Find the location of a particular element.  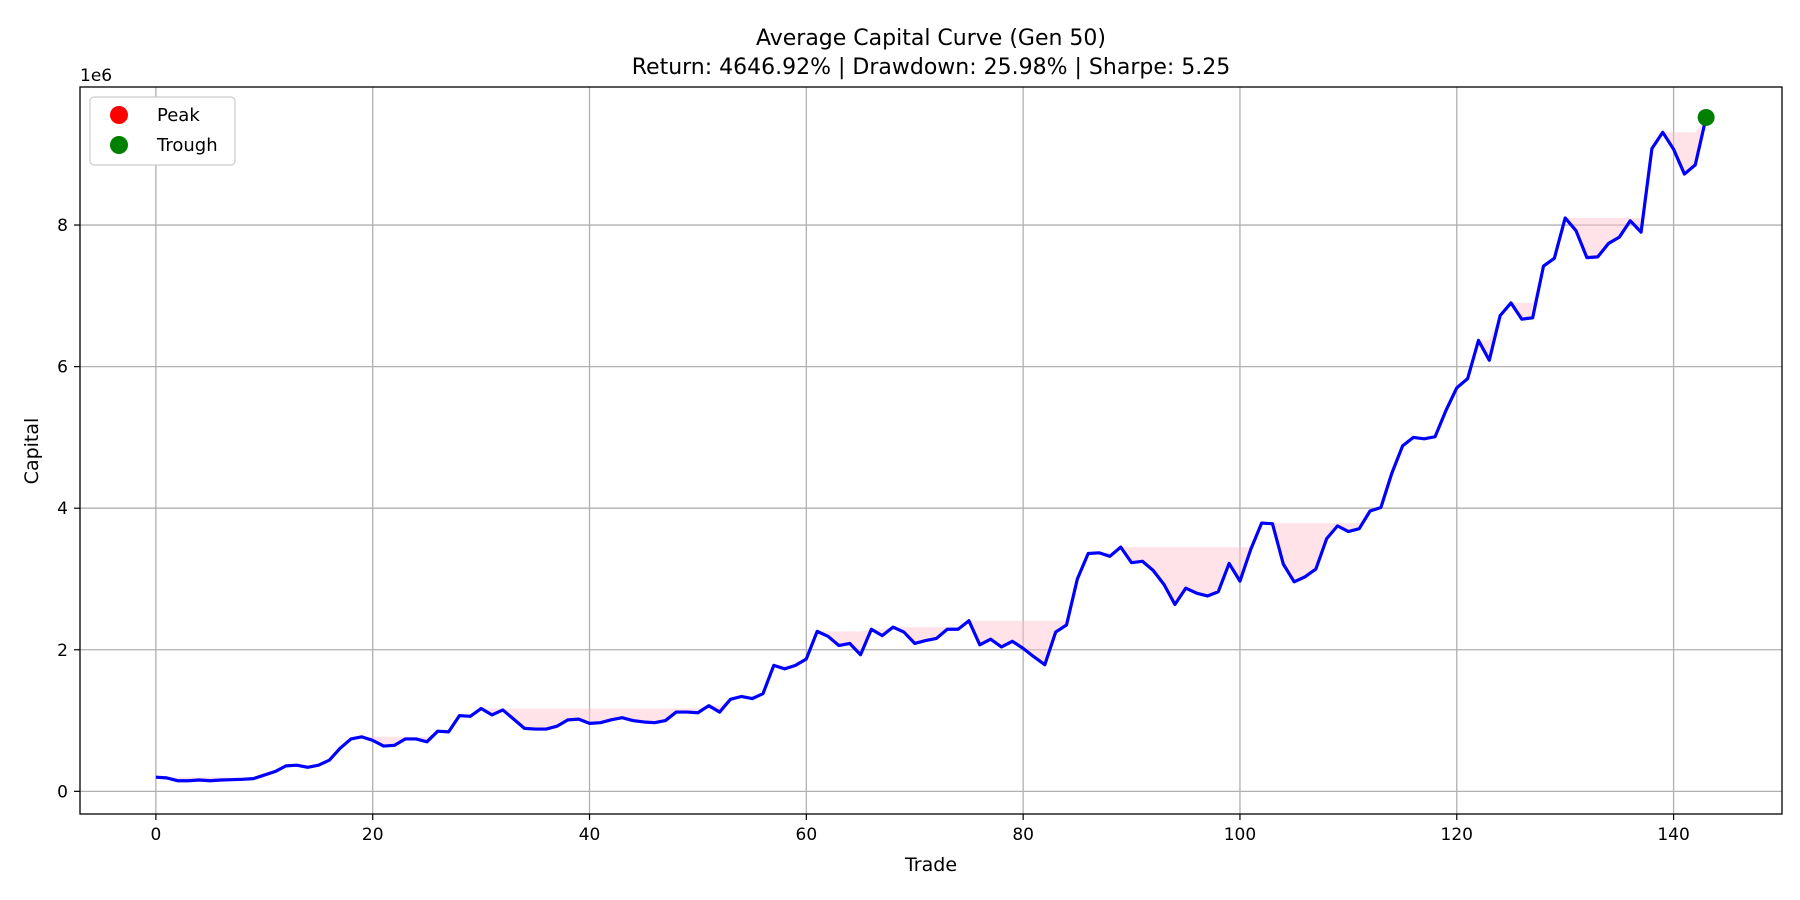

y-tick-label: 4 is located at coordinates (62, 509).